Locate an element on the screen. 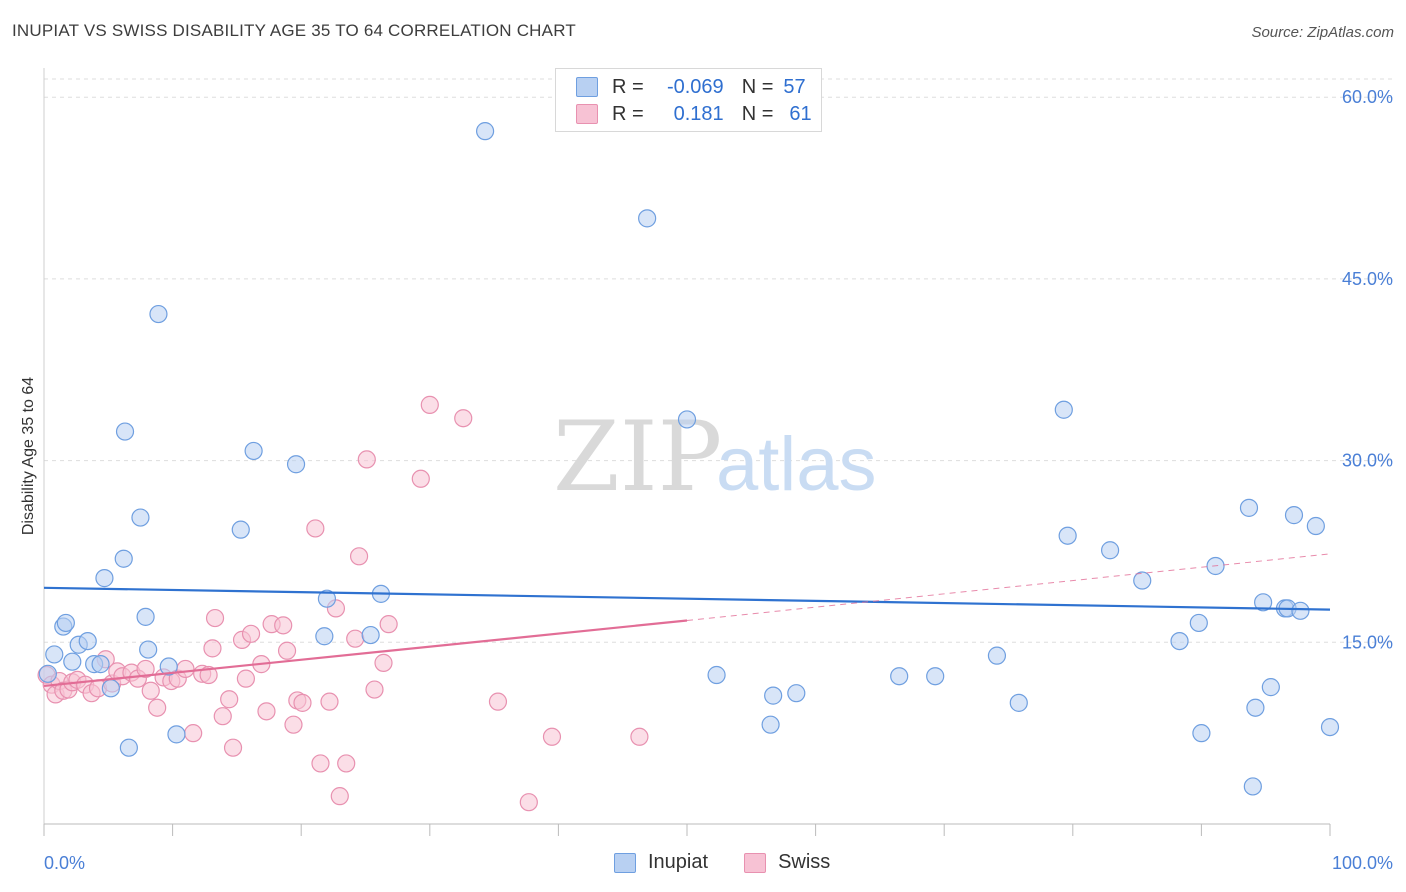  legend-row-swiss: R = 0.181 N = 61 is located at coordinates (694, 114).